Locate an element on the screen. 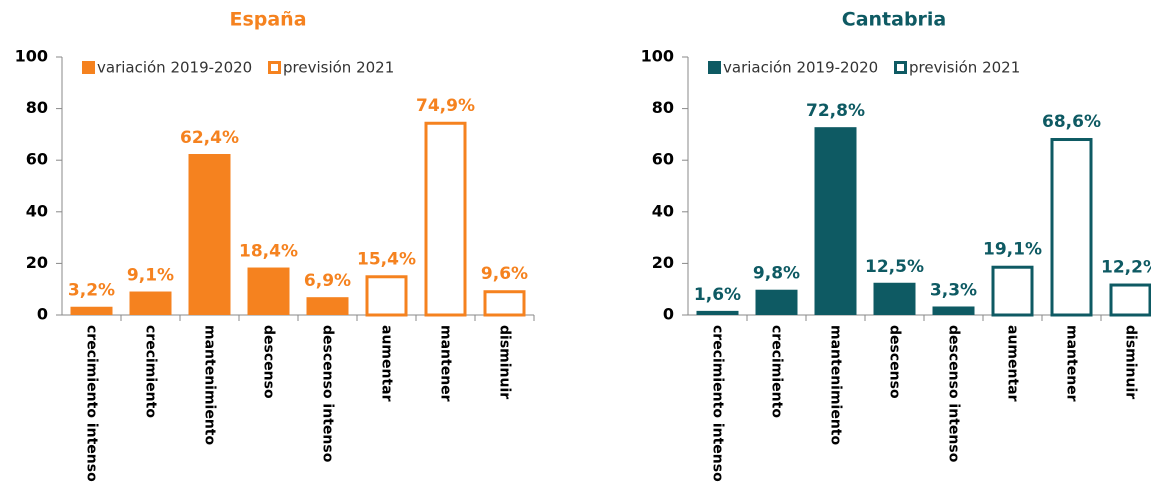  data-label: 9,1% is located at coordinates (150, 276).